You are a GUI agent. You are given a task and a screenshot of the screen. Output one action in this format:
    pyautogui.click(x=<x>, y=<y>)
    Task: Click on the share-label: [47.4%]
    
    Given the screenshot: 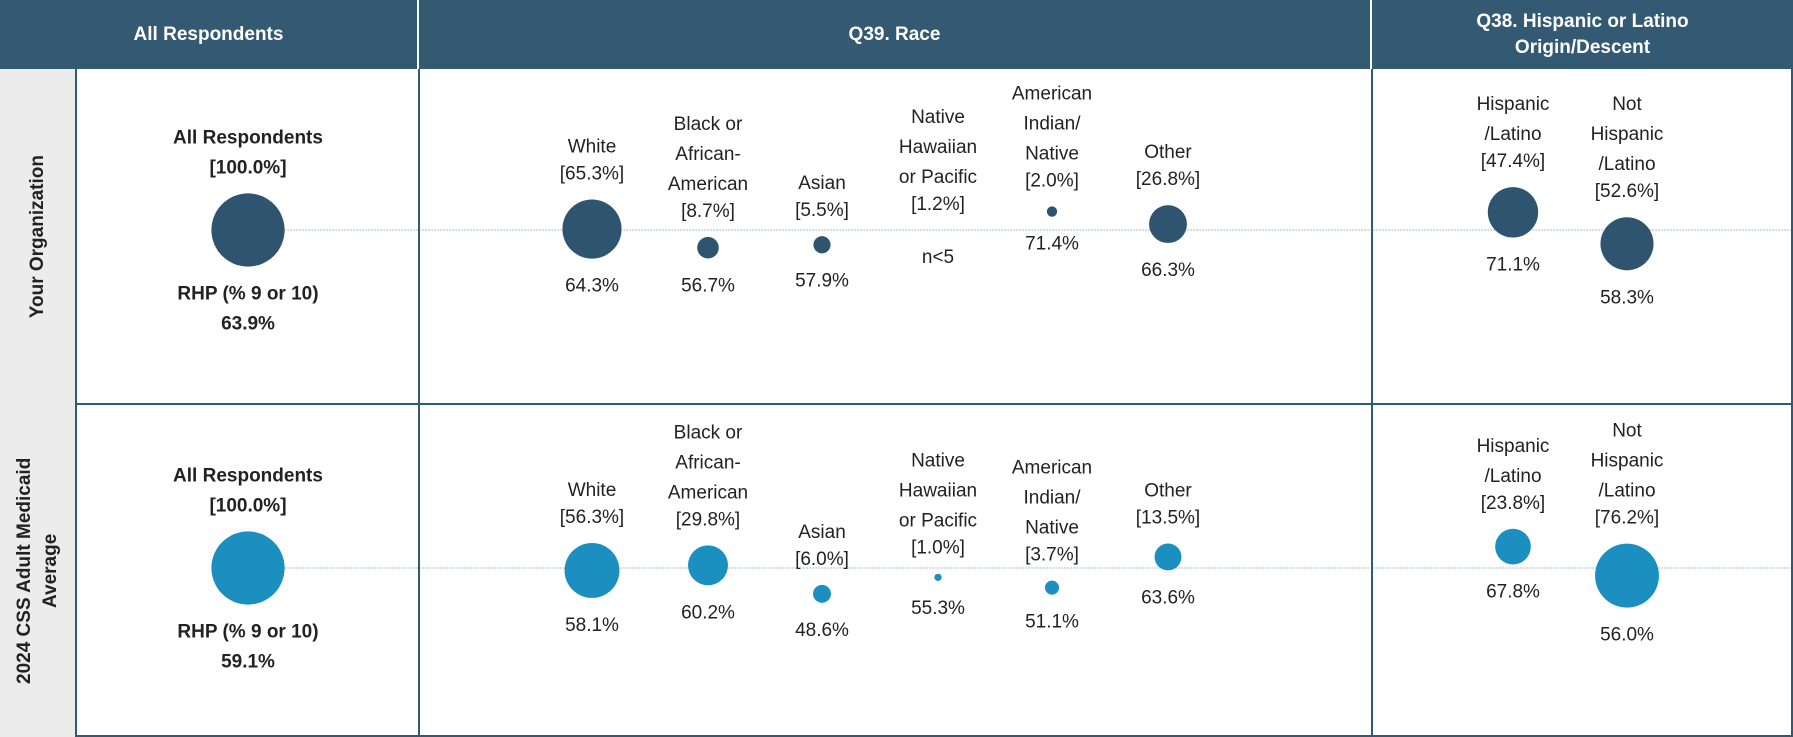 What is the action you would take?
    pyautogui.click(x=1513, y=161)
    